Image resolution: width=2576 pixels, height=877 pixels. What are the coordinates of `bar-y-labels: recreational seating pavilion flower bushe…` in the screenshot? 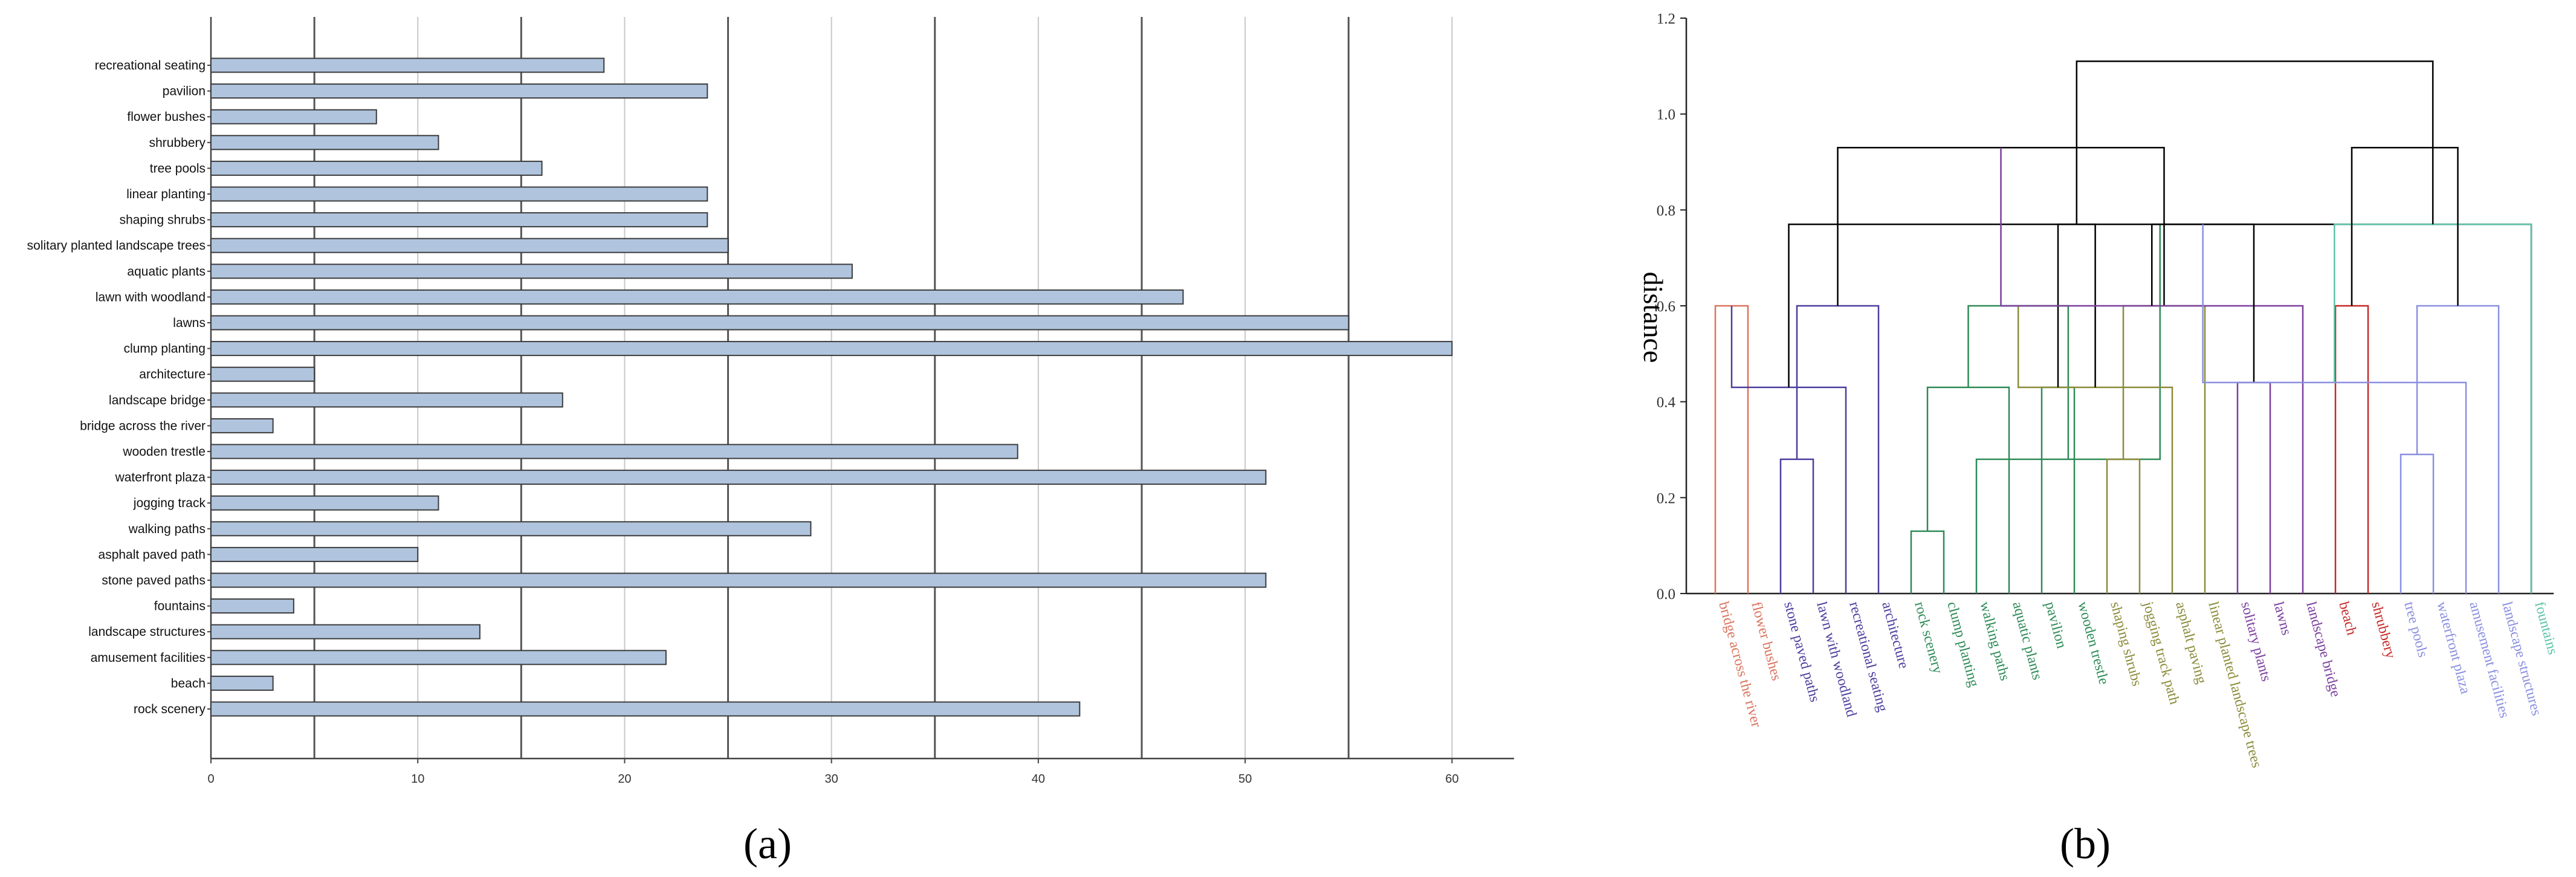 It's located at (116, 388).